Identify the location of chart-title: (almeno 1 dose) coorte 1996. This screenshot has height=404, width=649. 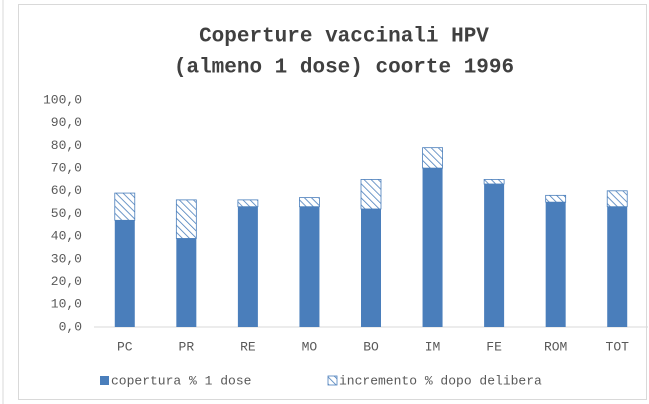
(344, 68).